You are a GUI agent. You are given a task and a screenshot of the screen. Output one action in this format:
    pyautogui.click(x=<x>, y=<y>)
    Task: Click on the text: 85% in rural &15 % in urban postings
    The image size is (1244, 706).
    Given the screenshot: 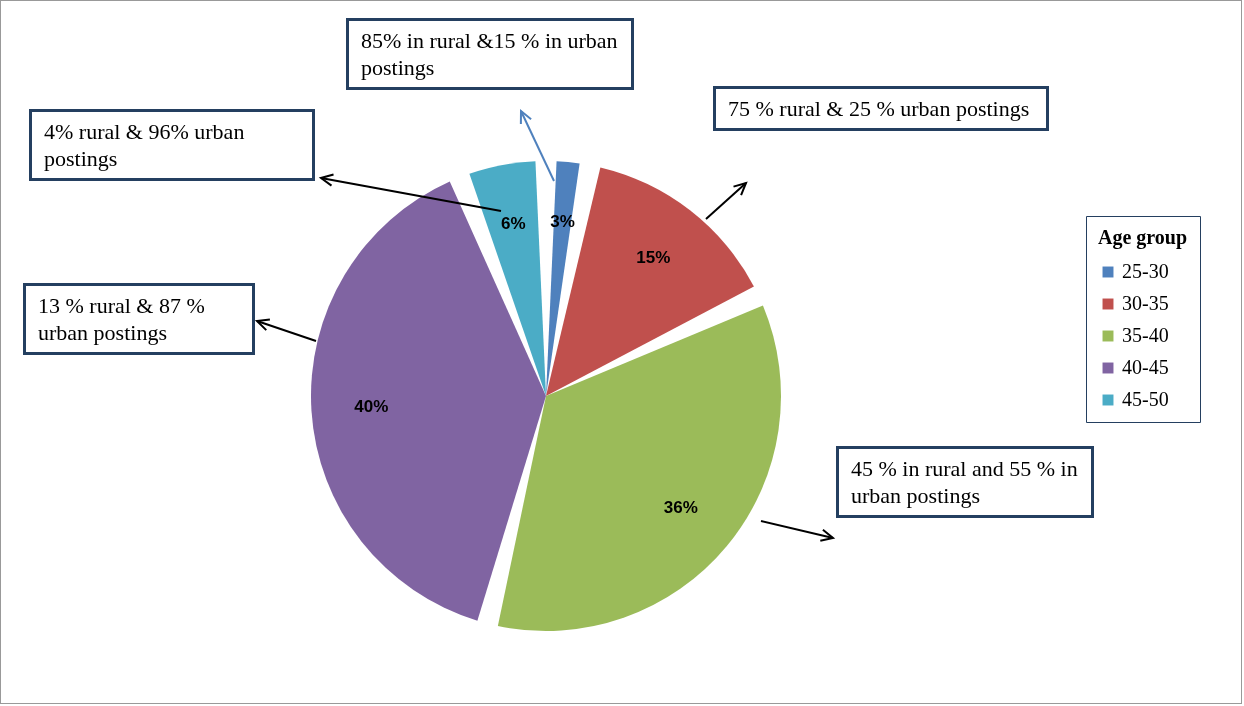 What is the action you would take?
    pyautogui.click(x=490, y=54)
    